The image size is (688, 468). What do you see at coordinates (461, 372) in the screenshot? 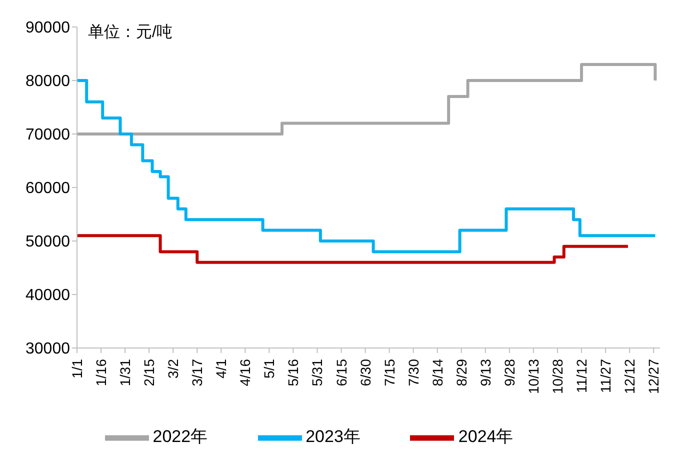
I see `x-tick-label: 8/29` at bounding box center [461, 372].